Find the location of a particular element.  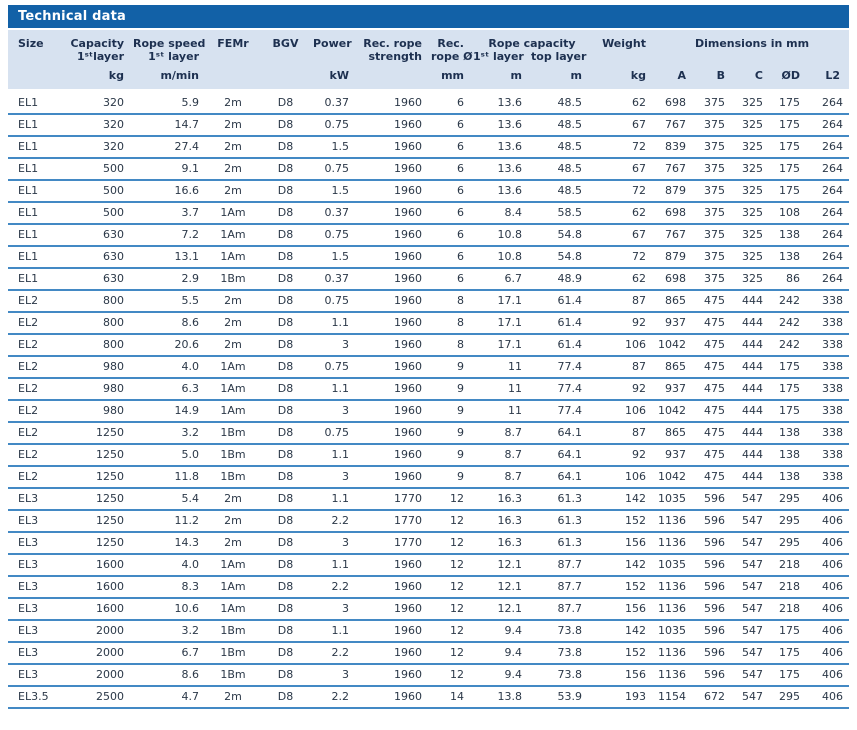

cell: 1.5 is located at coordinates (335, 257).